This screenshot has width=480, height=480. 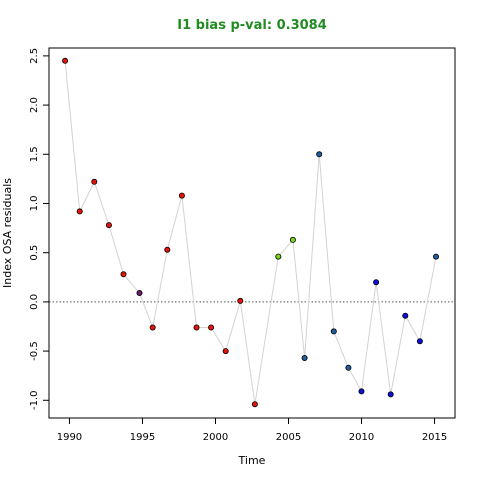 I want to click on y-tick-label: 1.0, so click(x=34, y=204).